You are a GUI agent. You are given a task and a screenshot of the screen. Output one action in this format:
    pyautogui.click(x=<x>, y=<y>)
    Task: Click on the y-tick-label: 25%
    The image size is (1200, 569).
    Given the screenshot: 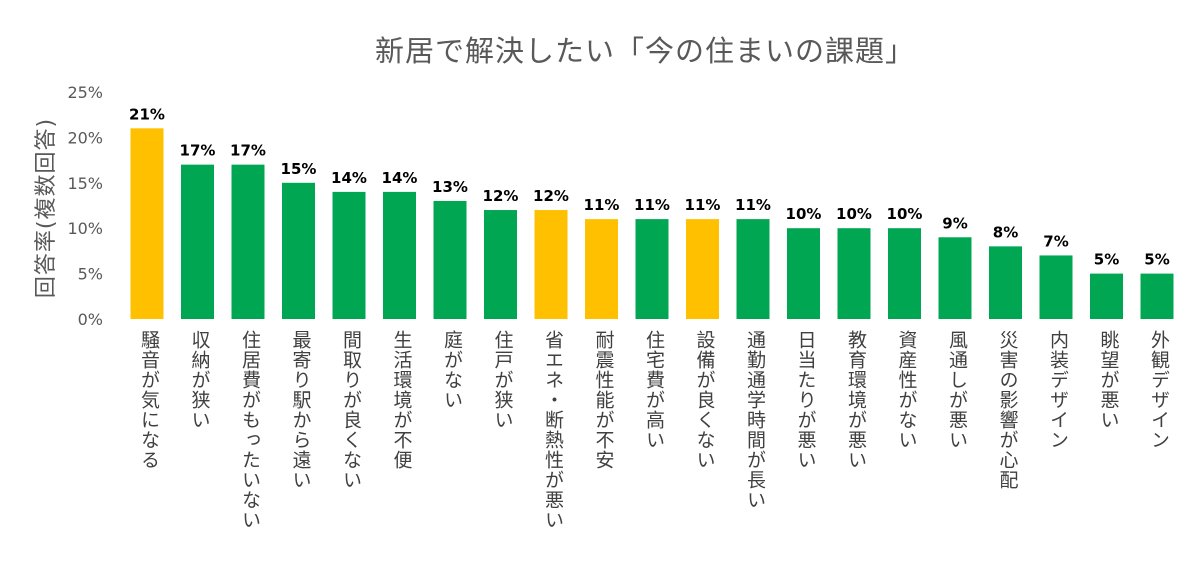 What is the action you would take?
    pyautogui.click(x=85, y=92)
    